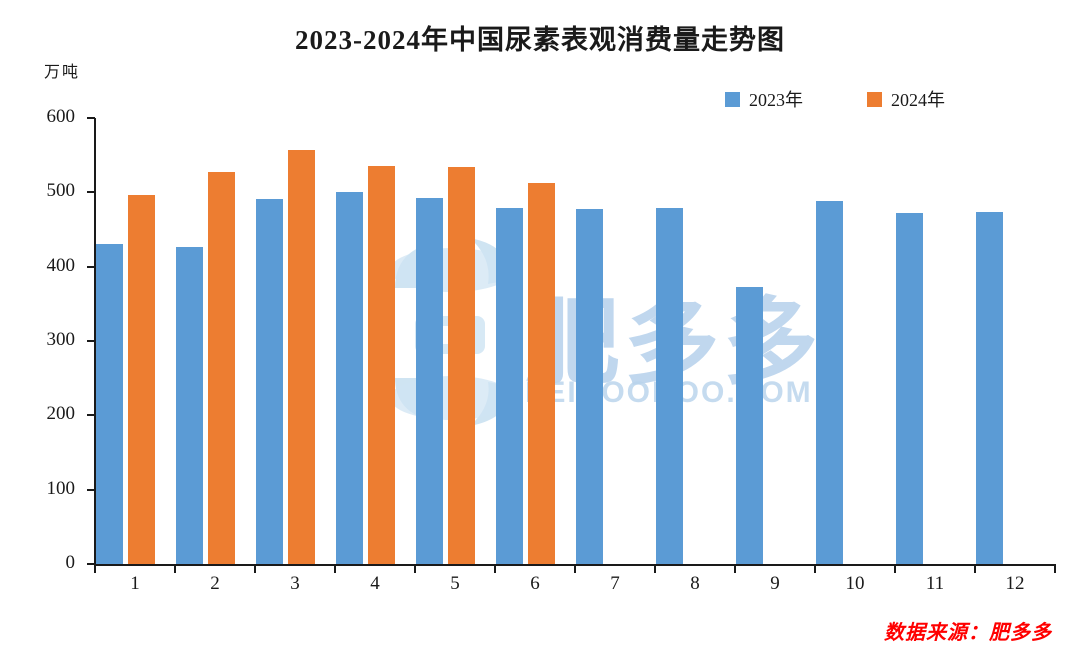  I want to click on legend-swatch-2024, so click(874, 99).